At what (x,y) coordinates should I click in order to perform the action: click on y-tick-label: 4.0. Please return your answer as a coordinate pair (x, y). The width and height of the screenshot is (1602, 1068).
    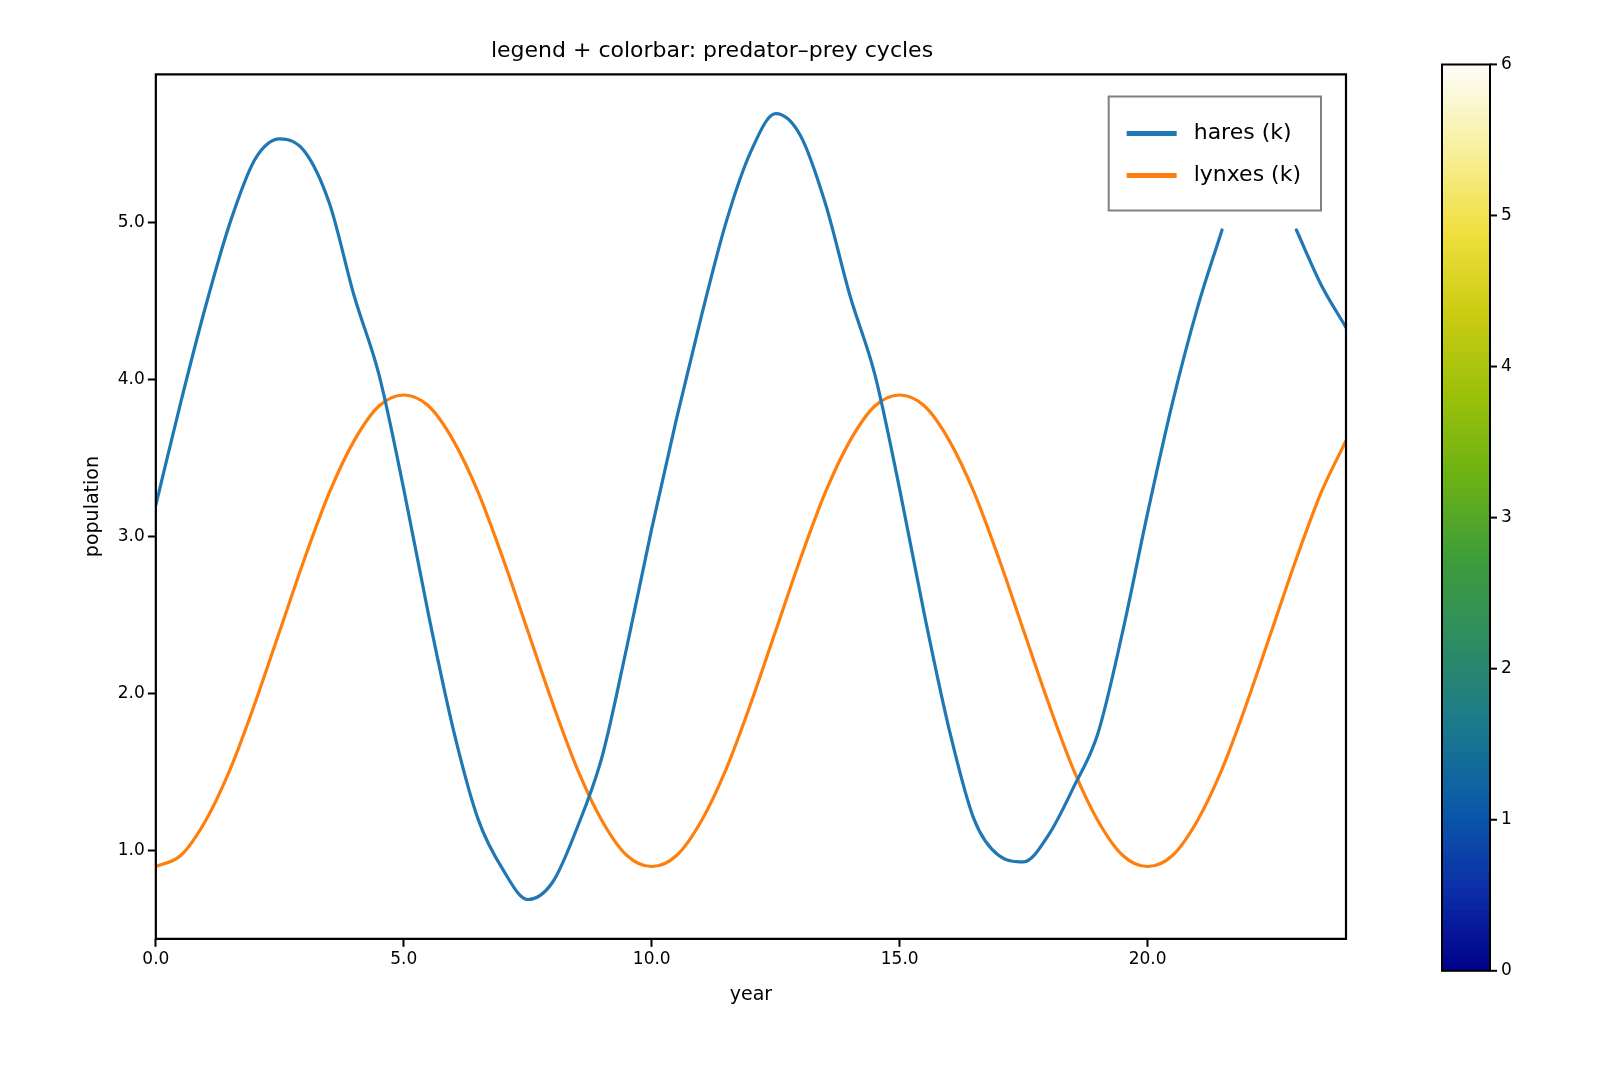
    Looking at the image, I should click on (131, 377).